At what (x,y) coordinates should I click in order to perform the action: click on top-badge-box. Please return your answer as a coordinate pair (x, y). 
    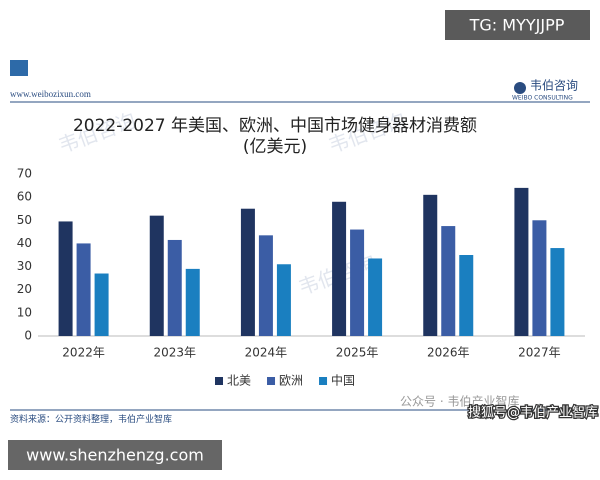
    Looking at the image, I should click on (517, 25).